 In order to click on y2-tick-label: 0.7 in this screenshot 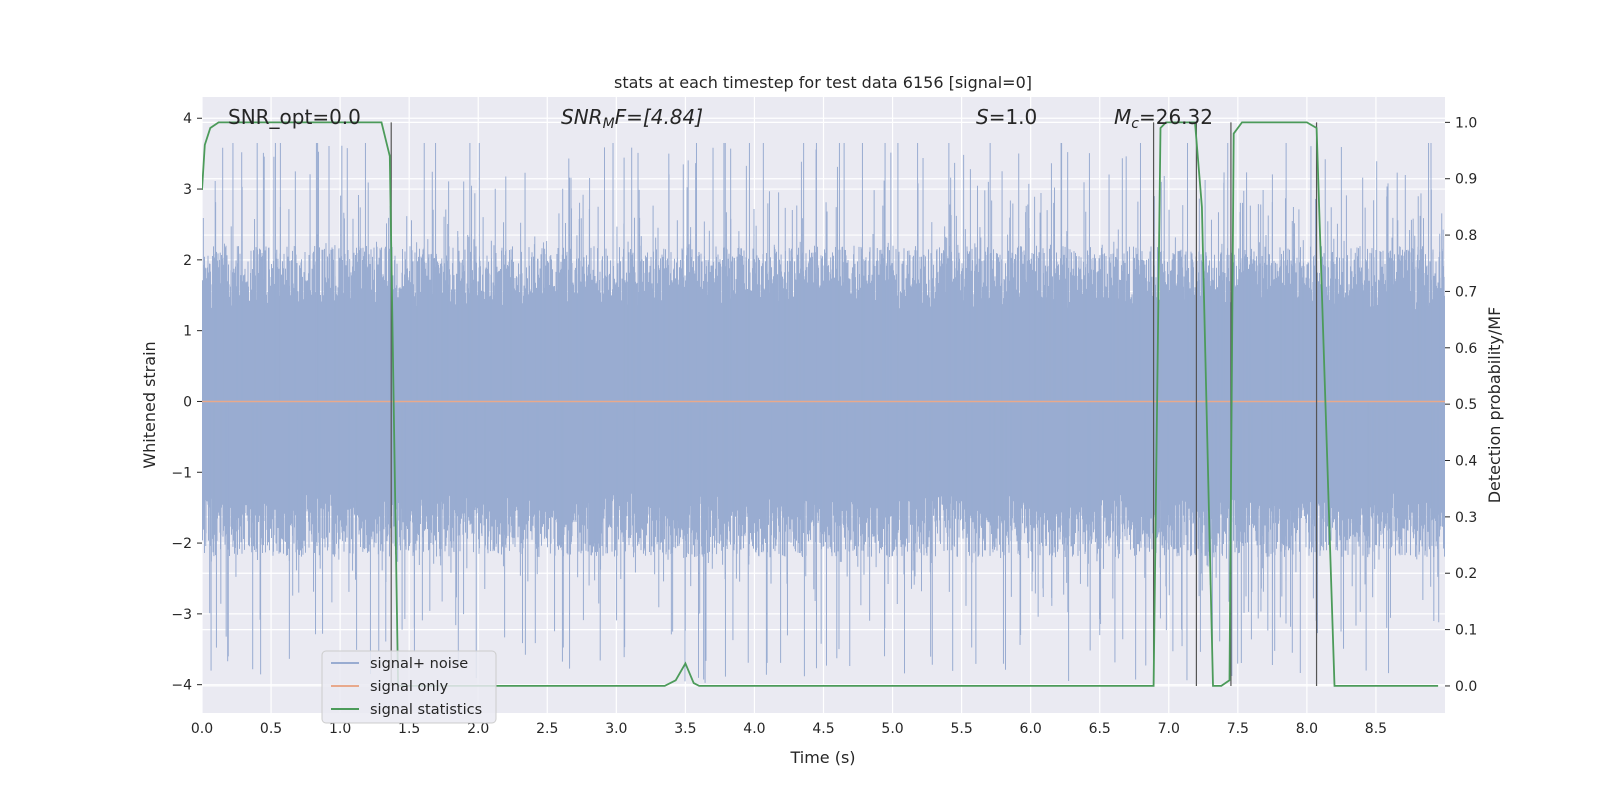, I will do `click(1466, 292)`.